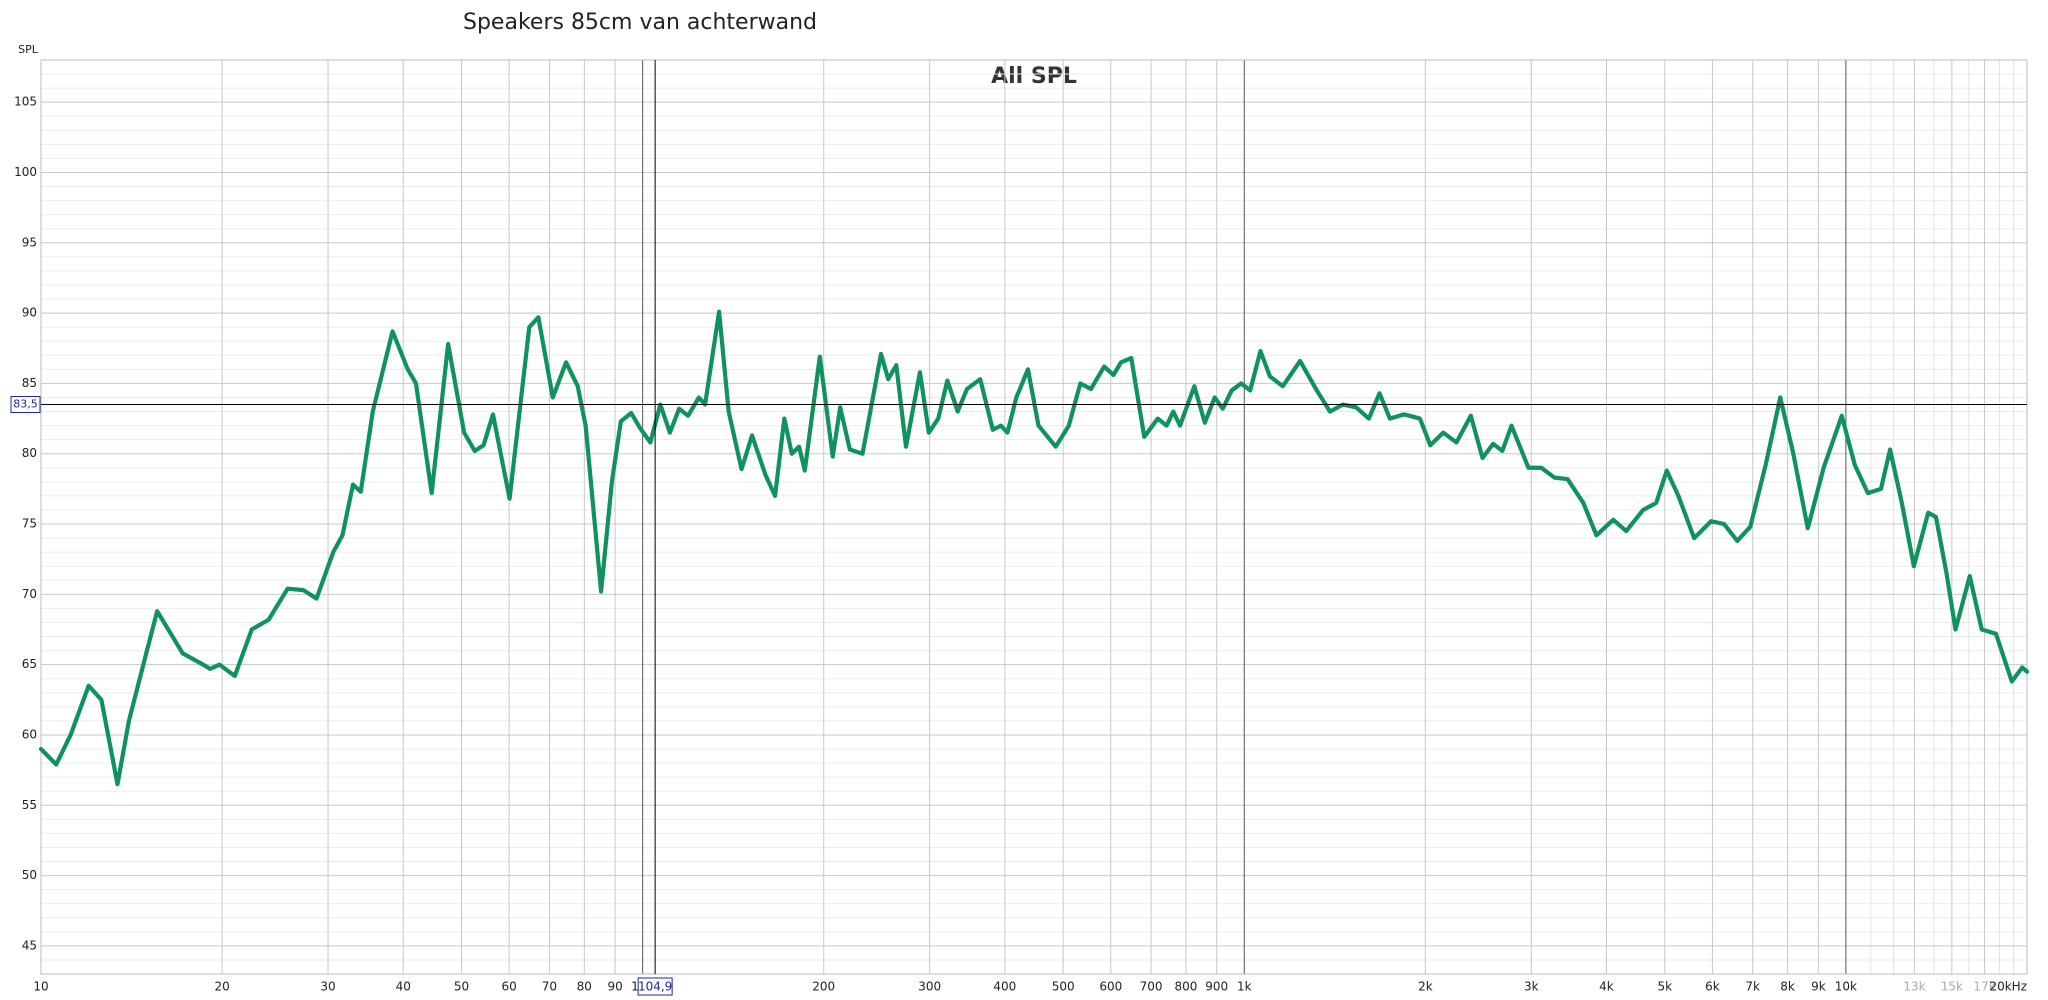 The image size is (2048, 1000). Describe the element at coordinates (1787, 987) in the screenshot. I see `x-tick-label: 8k` at that location.